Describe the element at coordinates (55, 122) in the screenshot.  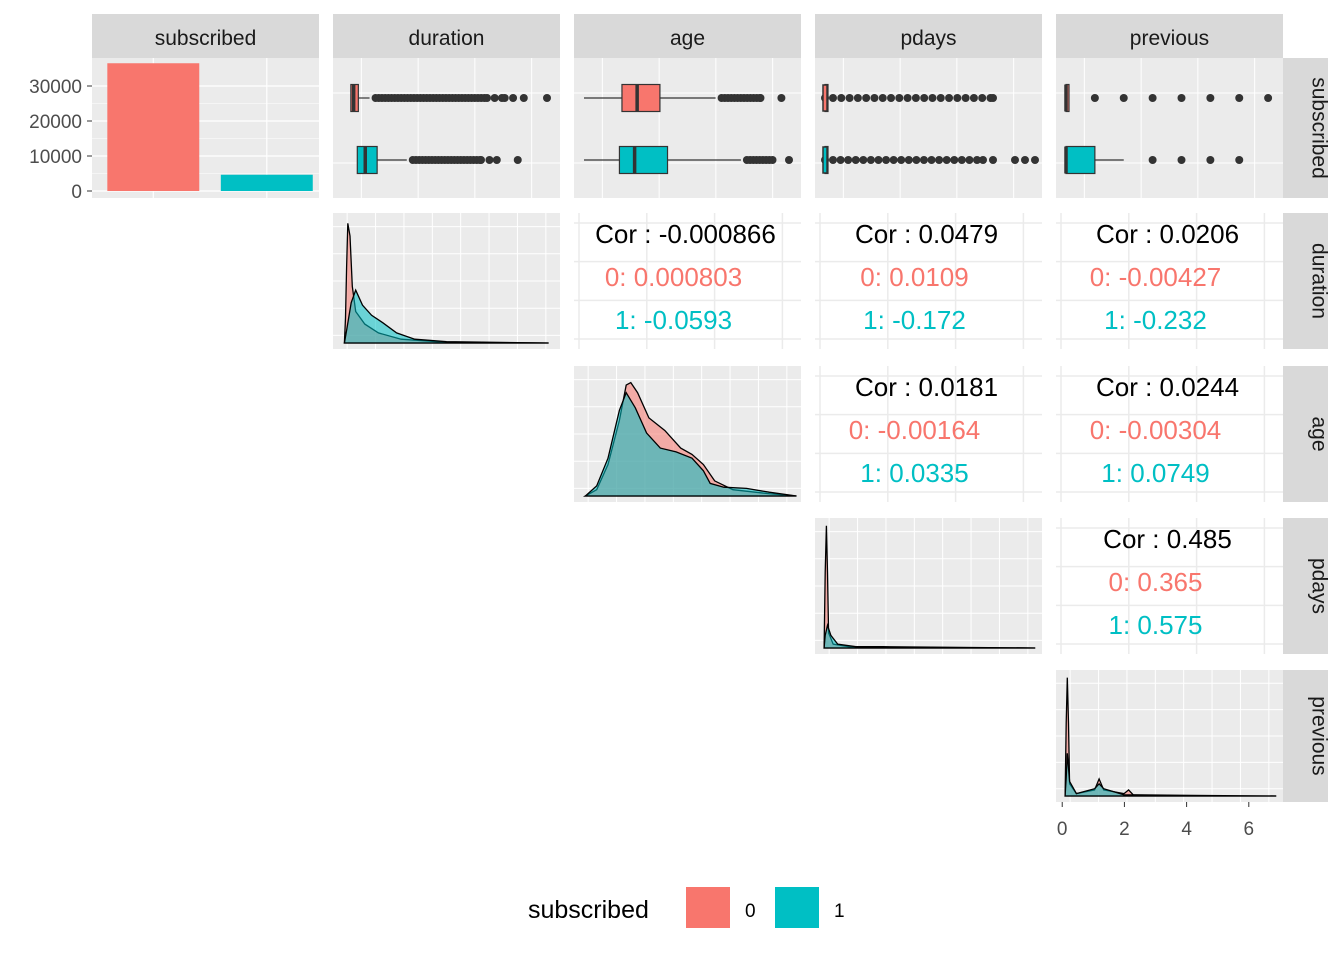
I see `y-tick-label: 20000` at that location.